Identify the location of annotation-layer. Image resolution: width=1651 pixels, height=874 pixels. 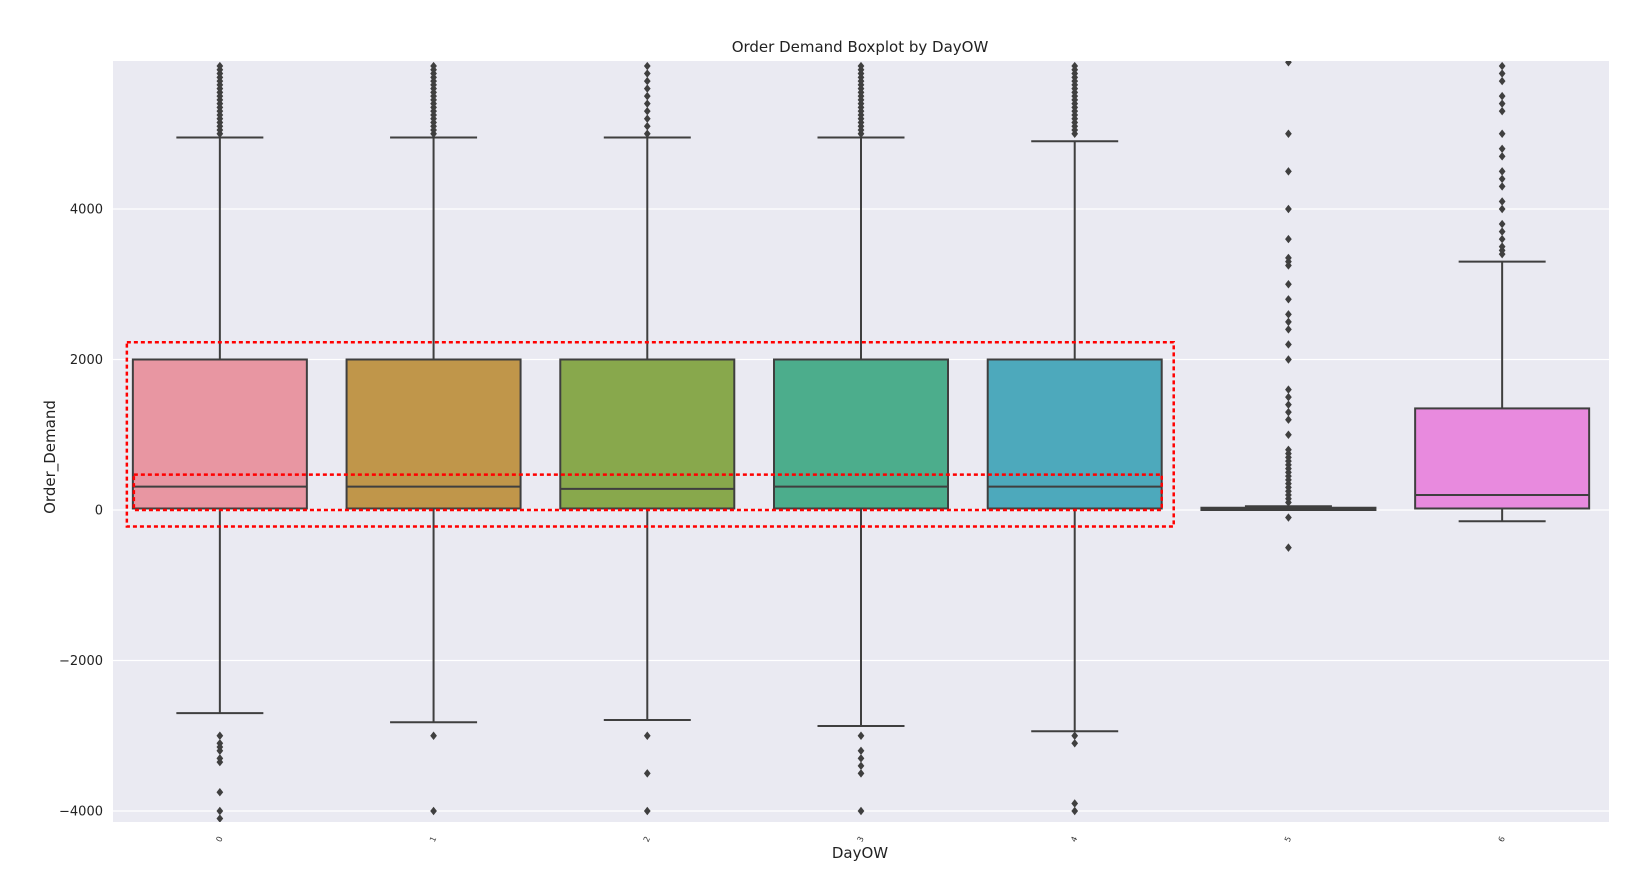
(650, 434).